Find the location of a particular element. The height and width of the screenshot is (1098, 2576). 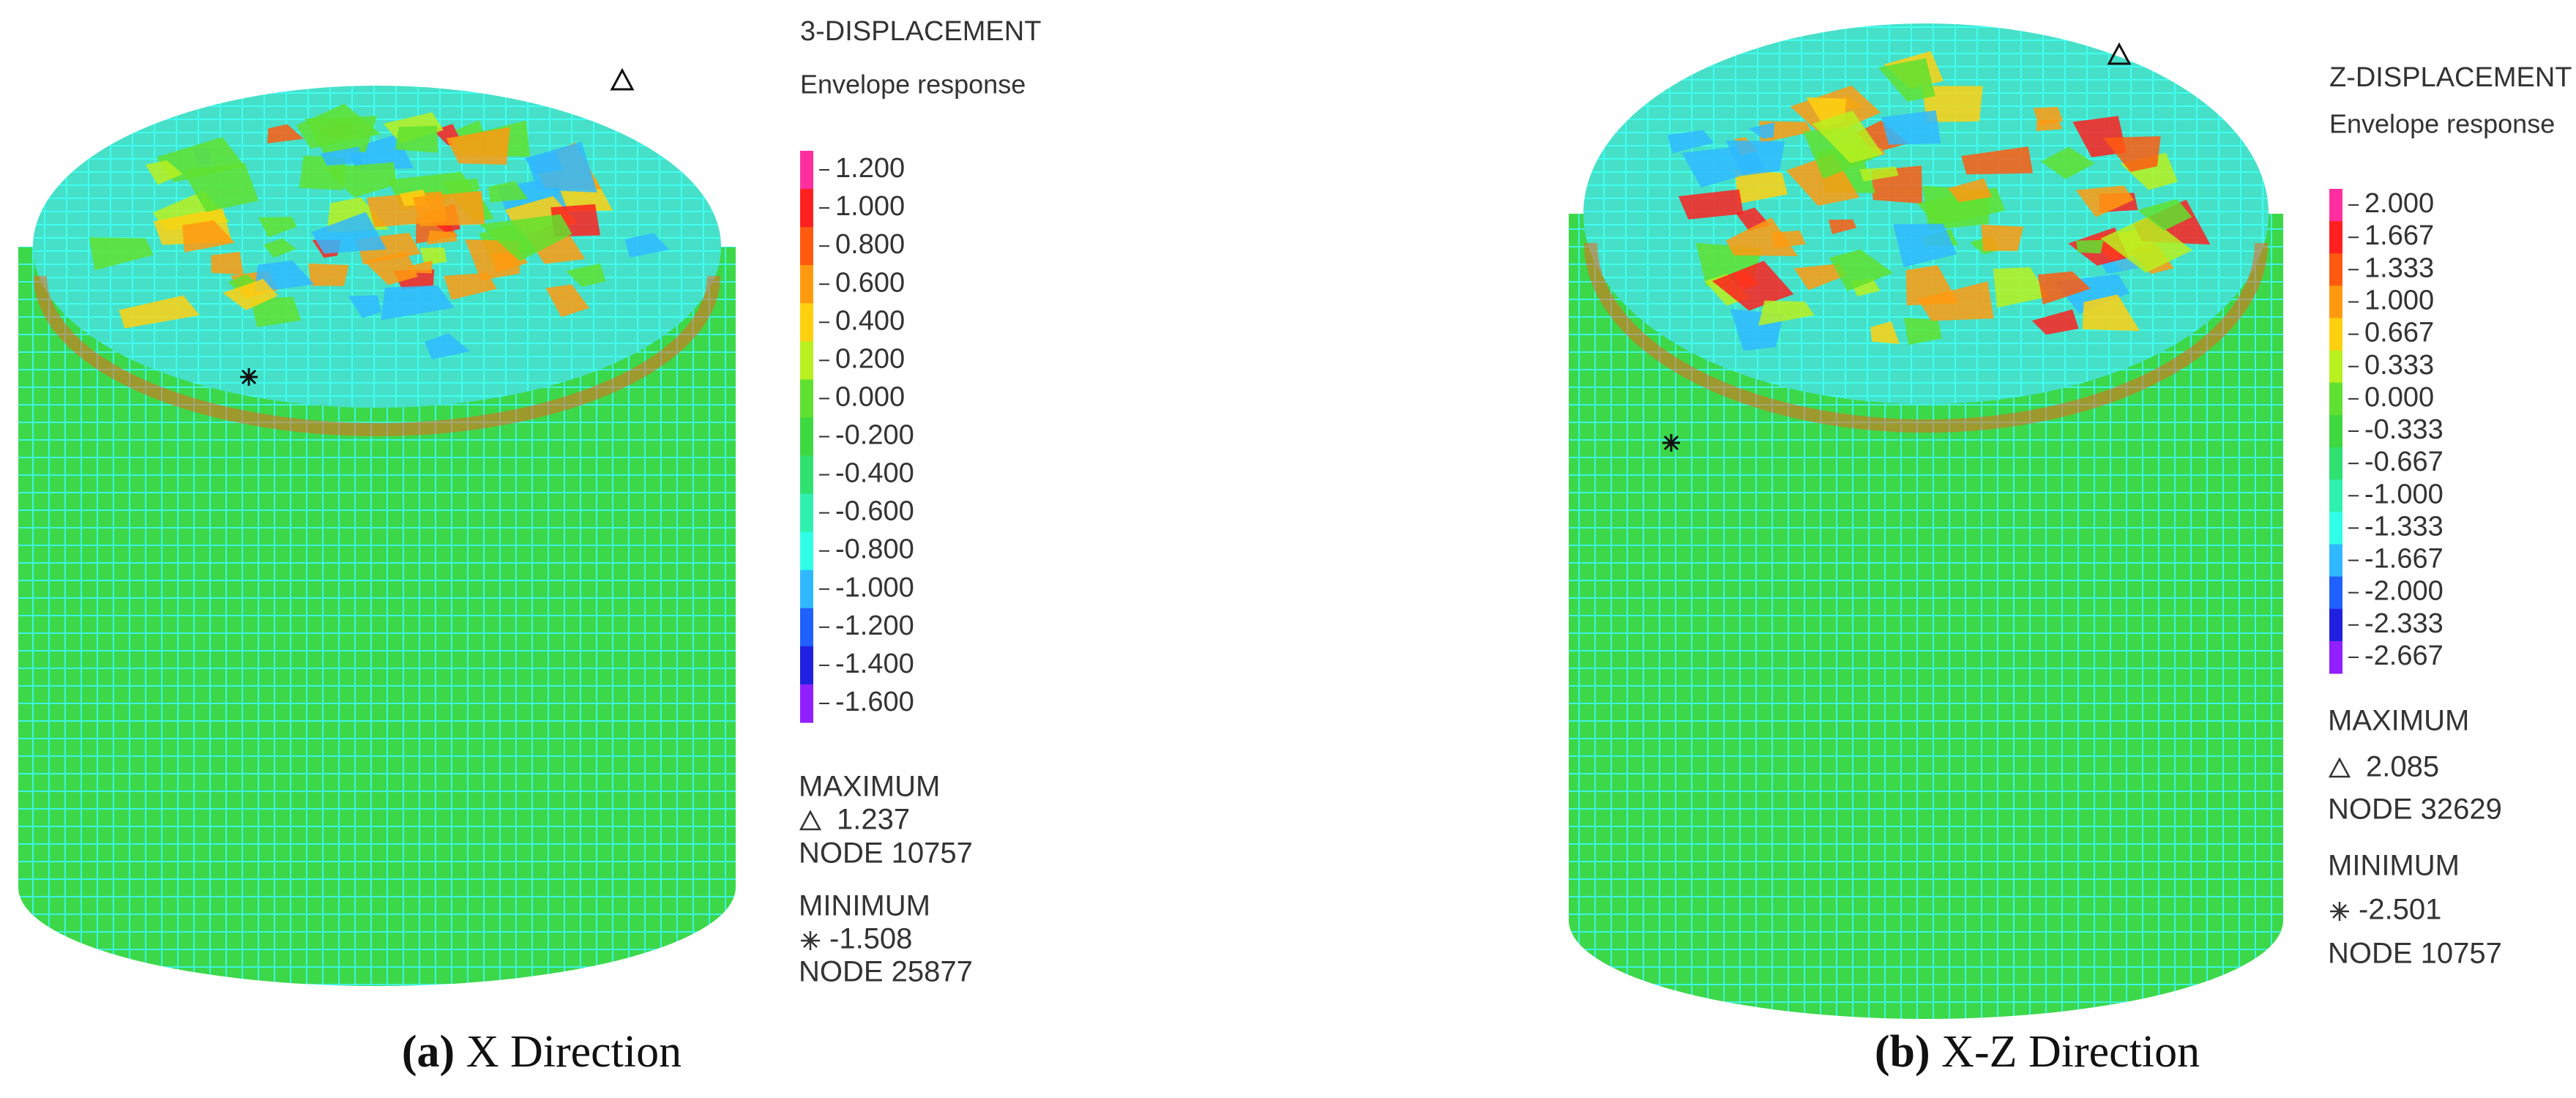

caption: (b) X-Z Direction is located at coordinates (2037, 1052).